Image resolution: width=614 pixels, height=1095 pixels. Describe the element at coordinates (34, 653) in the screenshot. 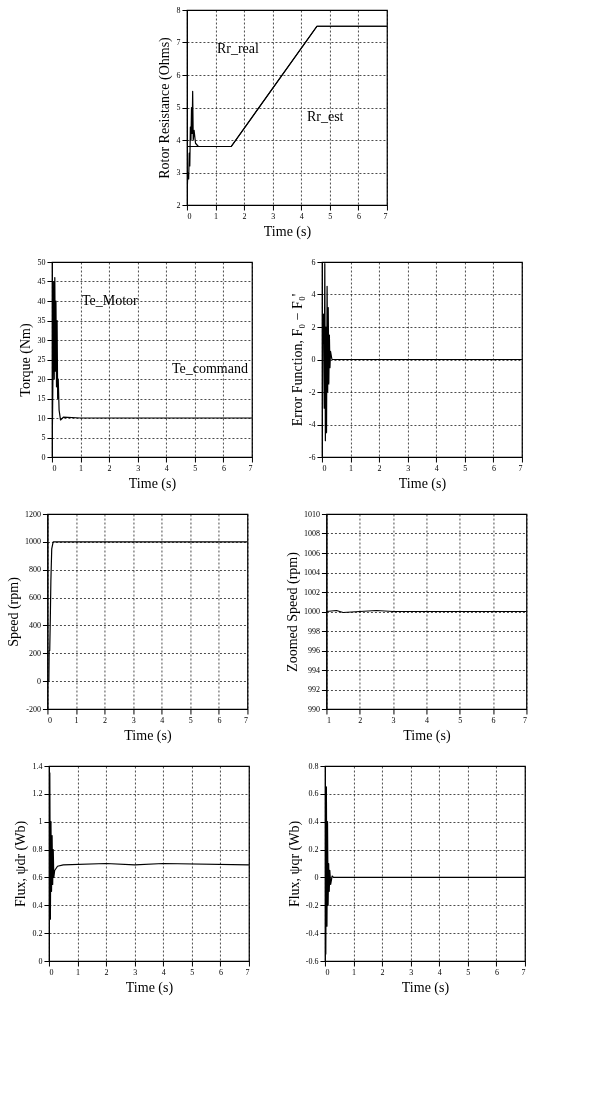

I see `y-tick-label: 200` at that location.